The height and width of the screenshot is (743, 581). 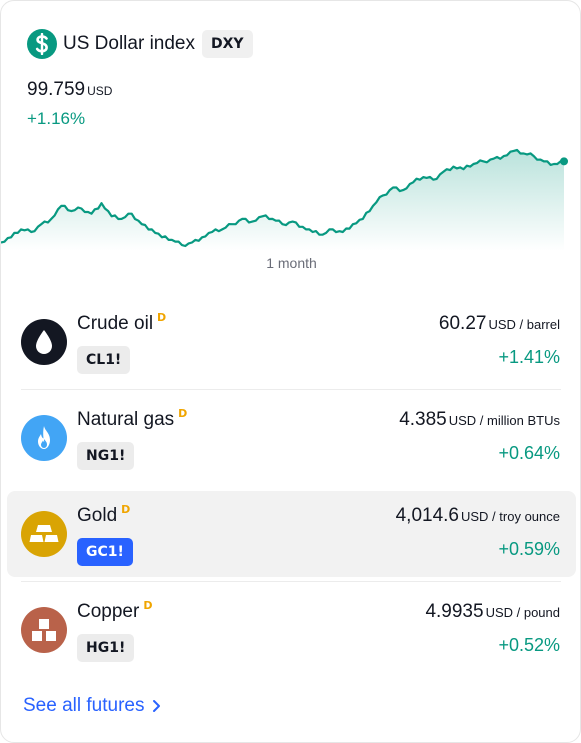 I want to click on futures-name: Crude oil D, so click(x=122, y=322).